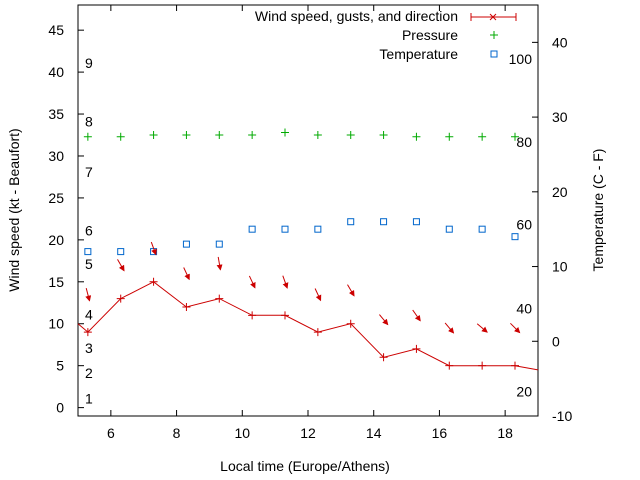 Image resolution: width=640 pixels, height=480 pixels. Describe the element at coordinates (440, 433) in the screenshot. I see `x-tick-label: 16` at that location.